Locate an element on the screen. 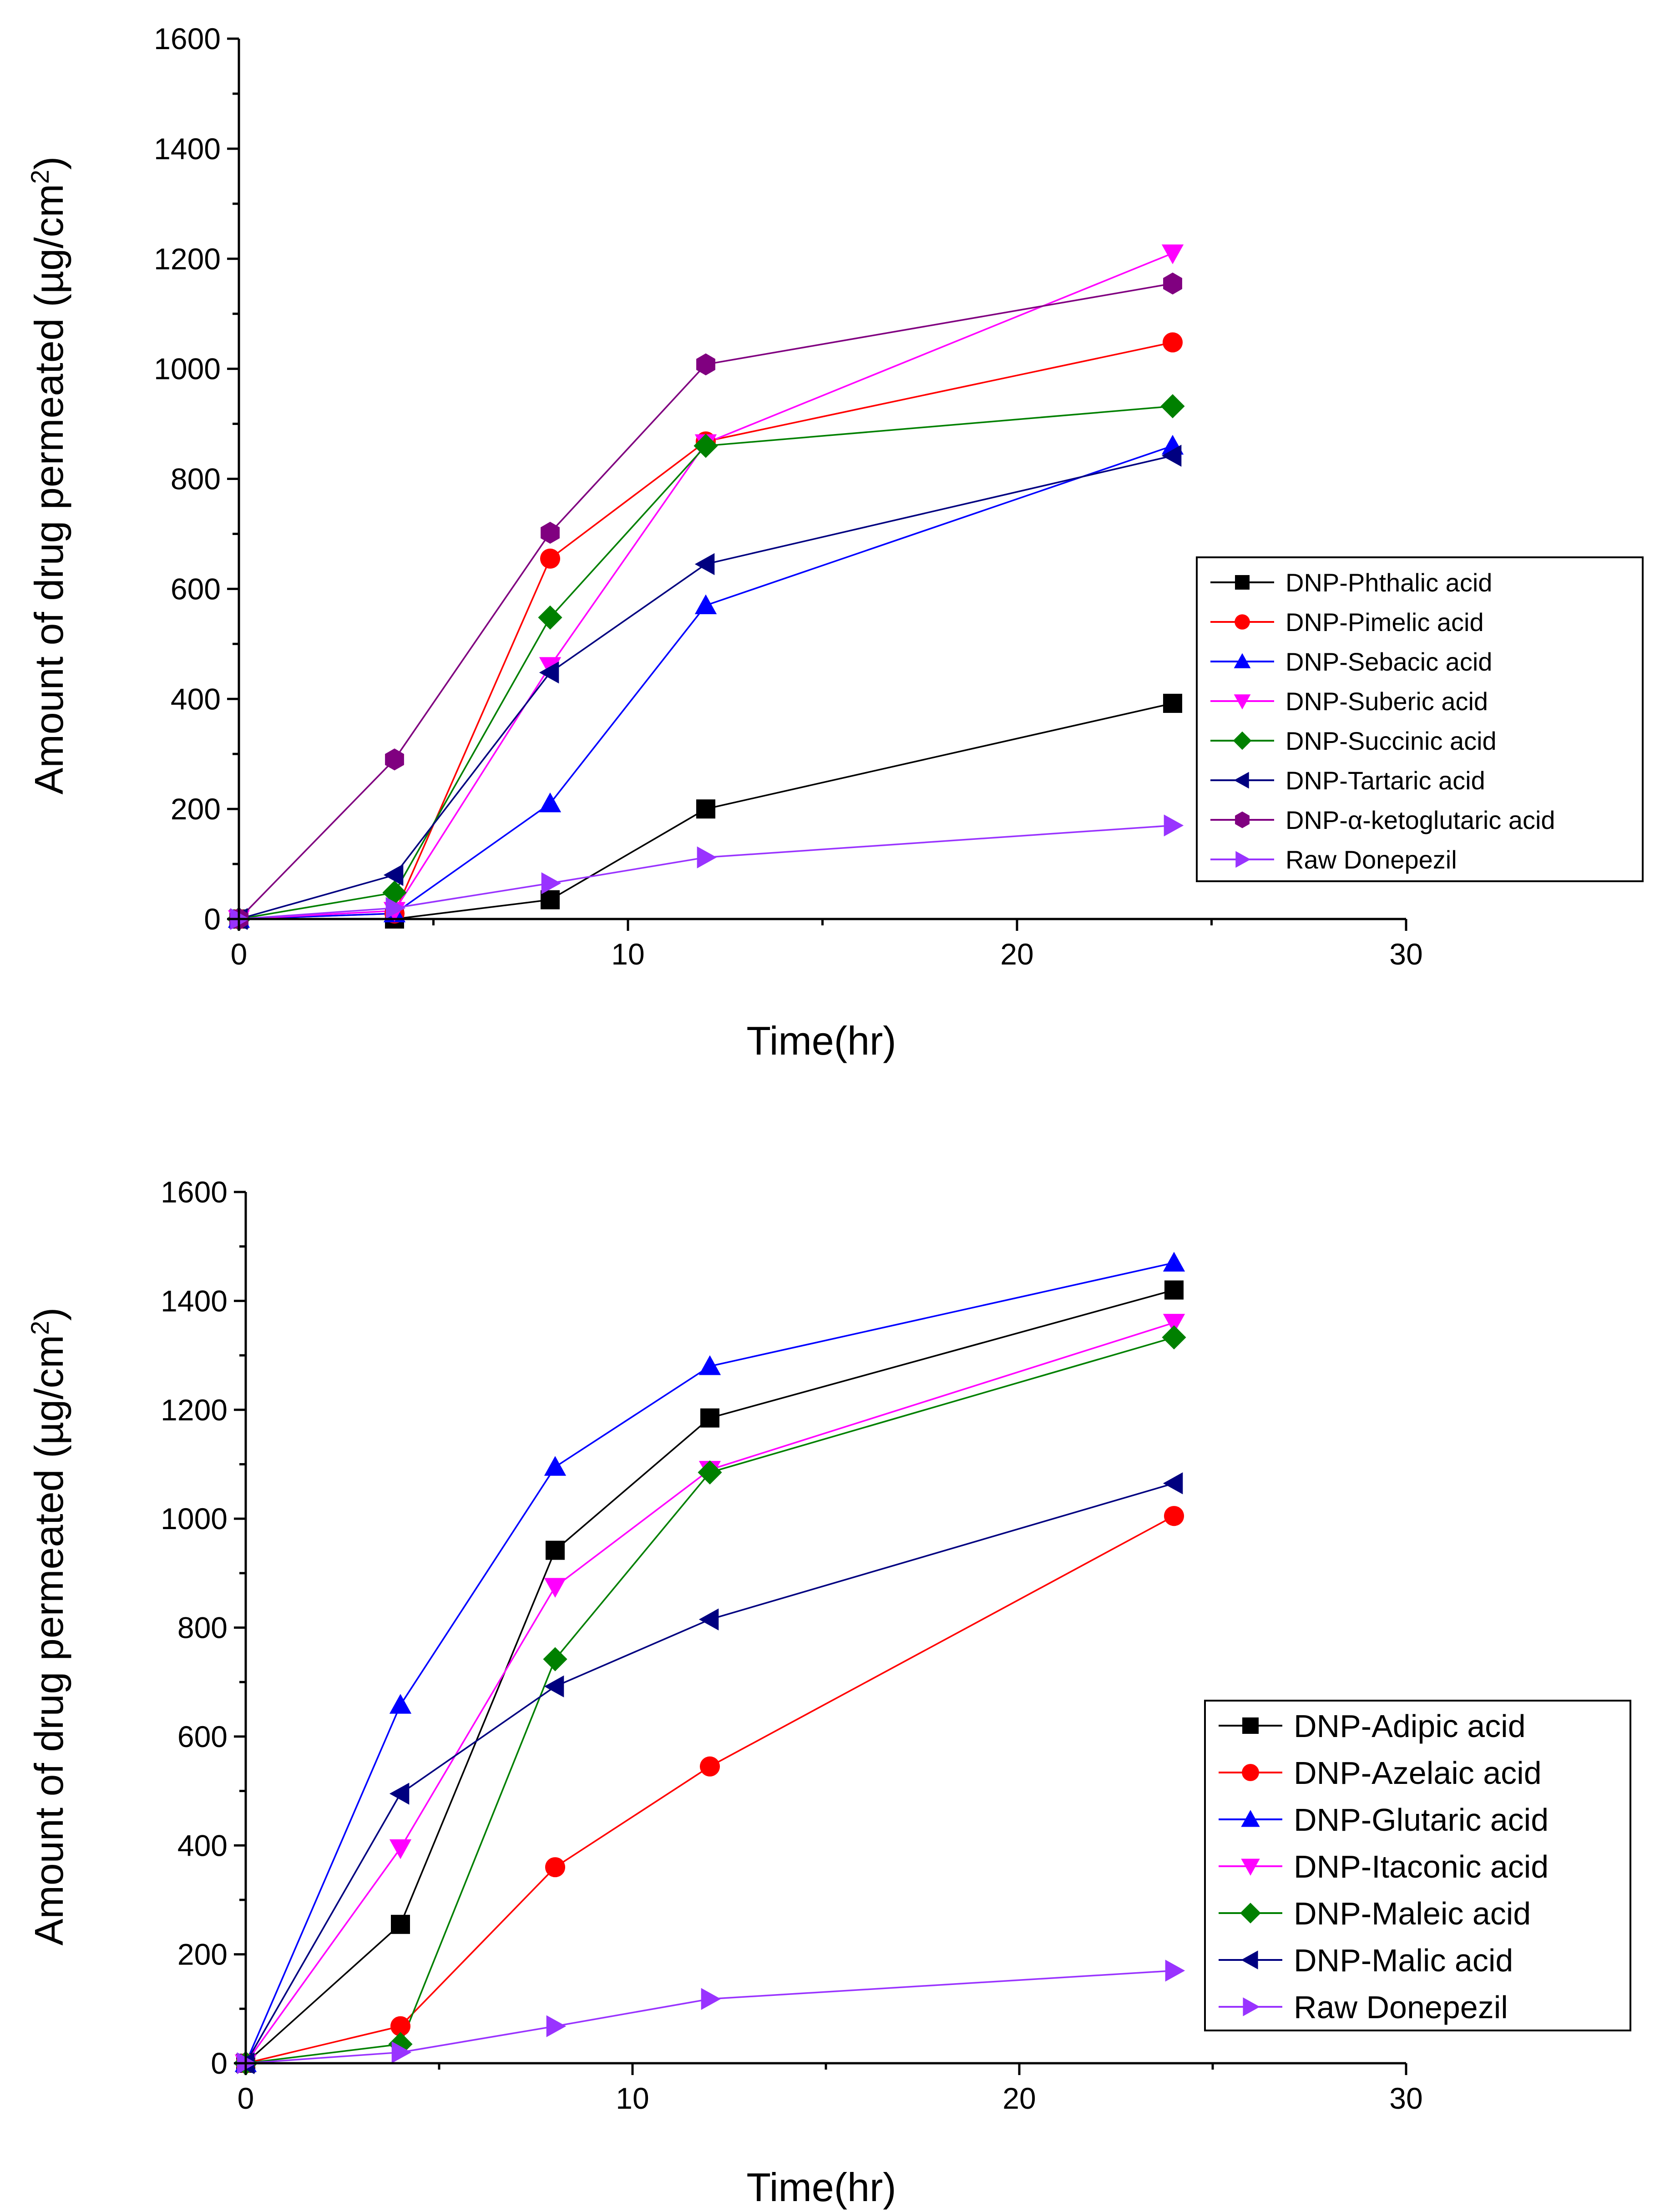 The image size is (1660, 2212). x-tick-label: 0 is located at coordinates (239, 954).